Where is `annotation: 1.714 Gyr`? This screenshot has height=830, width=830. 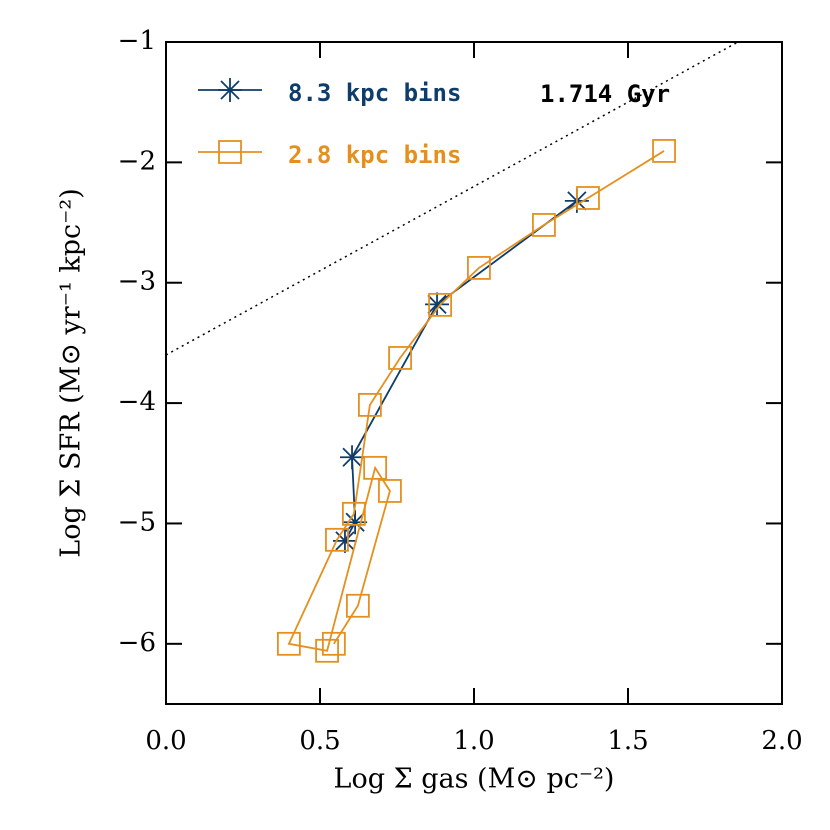 annotation: 1.714 Gyr is located at coordinates (605, 94).